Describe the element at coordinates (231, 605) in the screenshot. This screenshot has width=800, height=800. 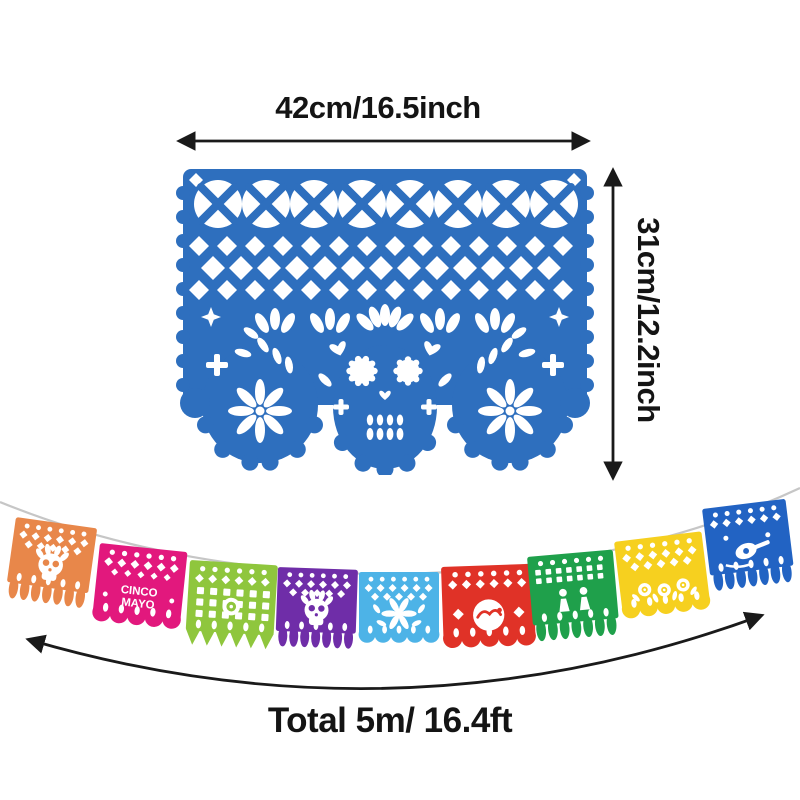
I see `banner-panel-light-green-lattice-panel` at that location.